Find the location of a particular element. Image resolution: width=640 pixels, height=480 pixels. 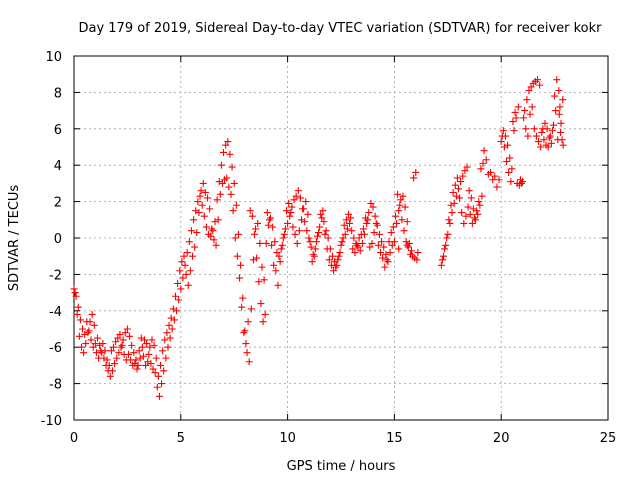

y-tick-label: 4 is located at coordinates (58, 166).